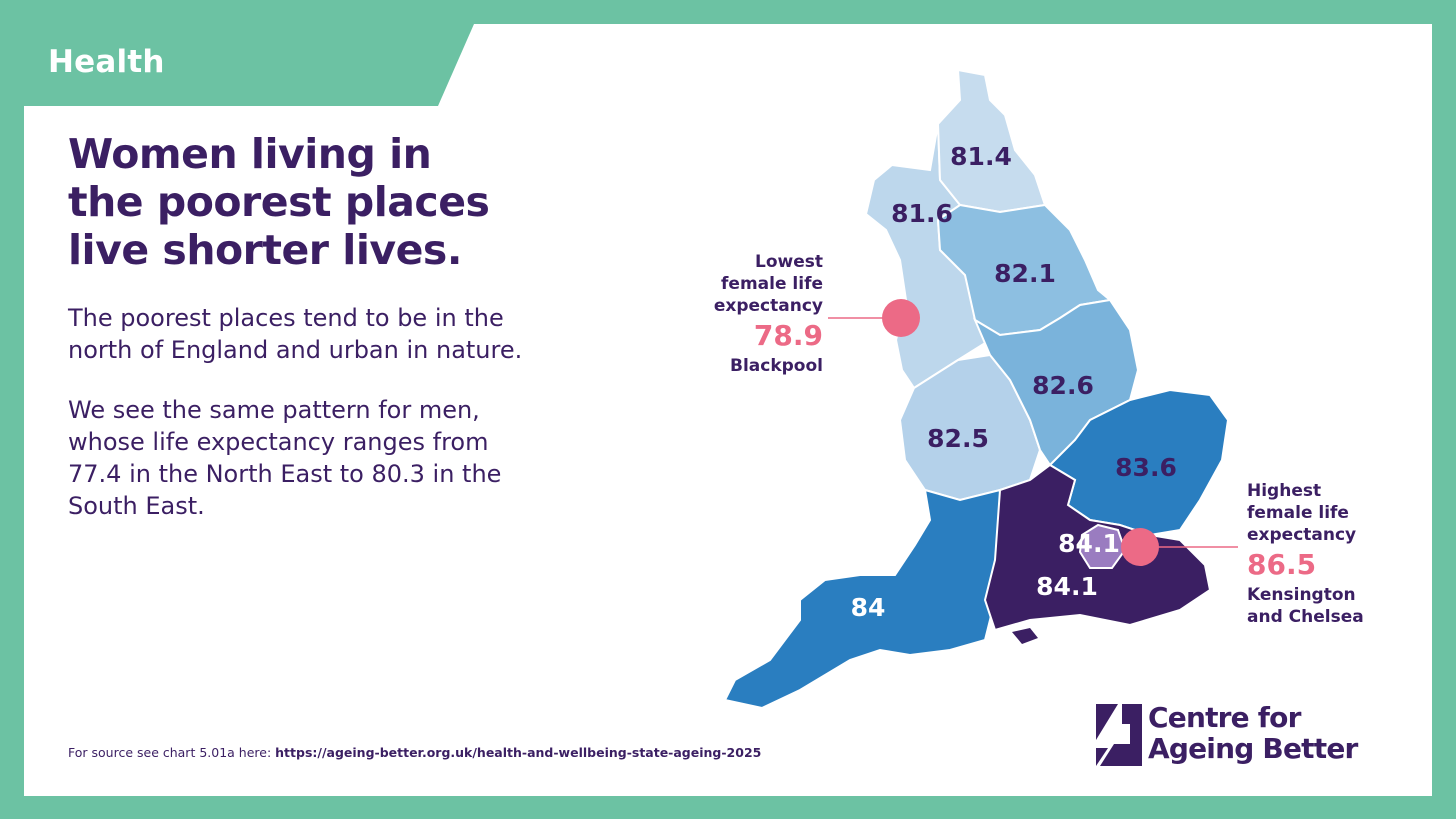  I want to click on label-north-east: 81.4, so click(981, 156).